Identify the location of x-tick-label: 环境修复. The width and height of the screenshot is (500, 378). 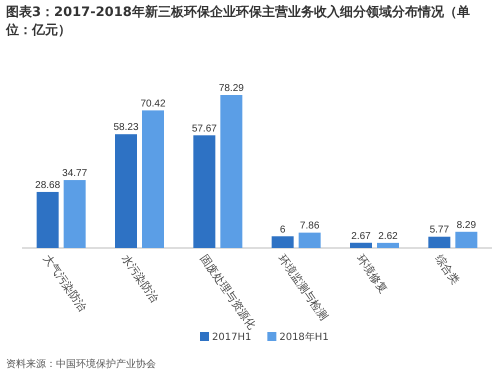
(372, 274).